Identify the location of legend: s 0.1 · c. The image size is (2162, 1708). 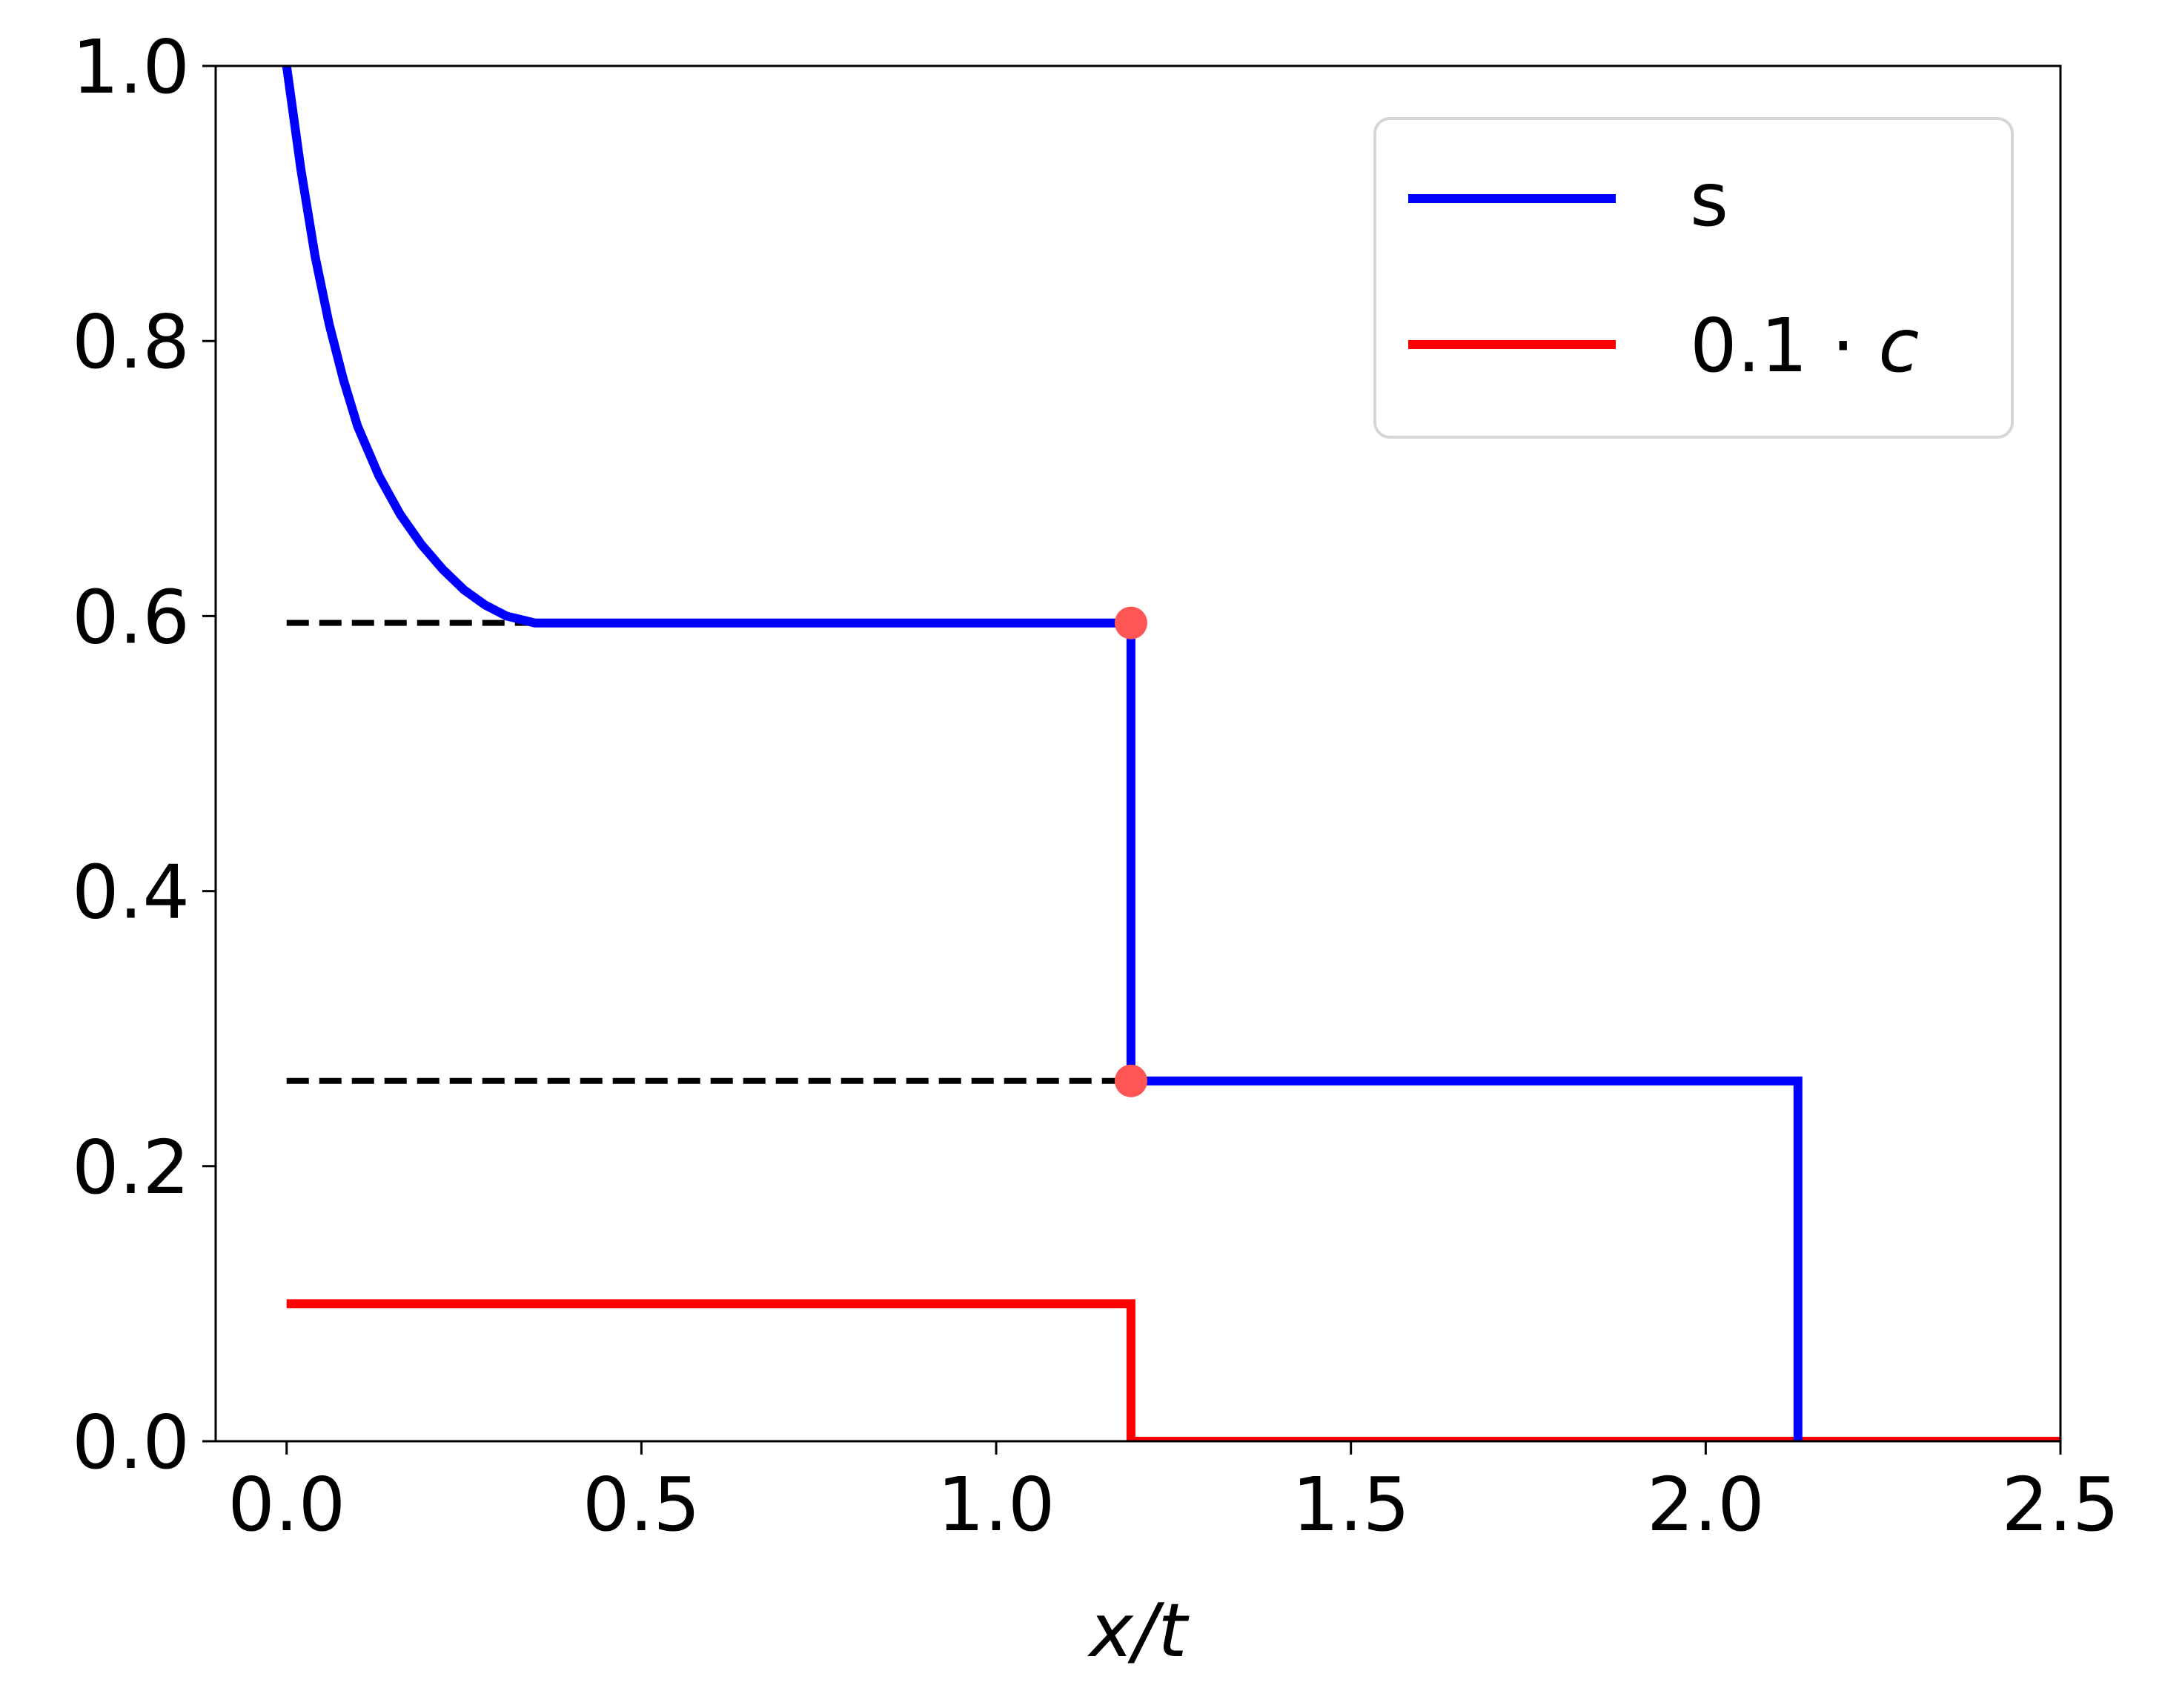
(1694, 278).